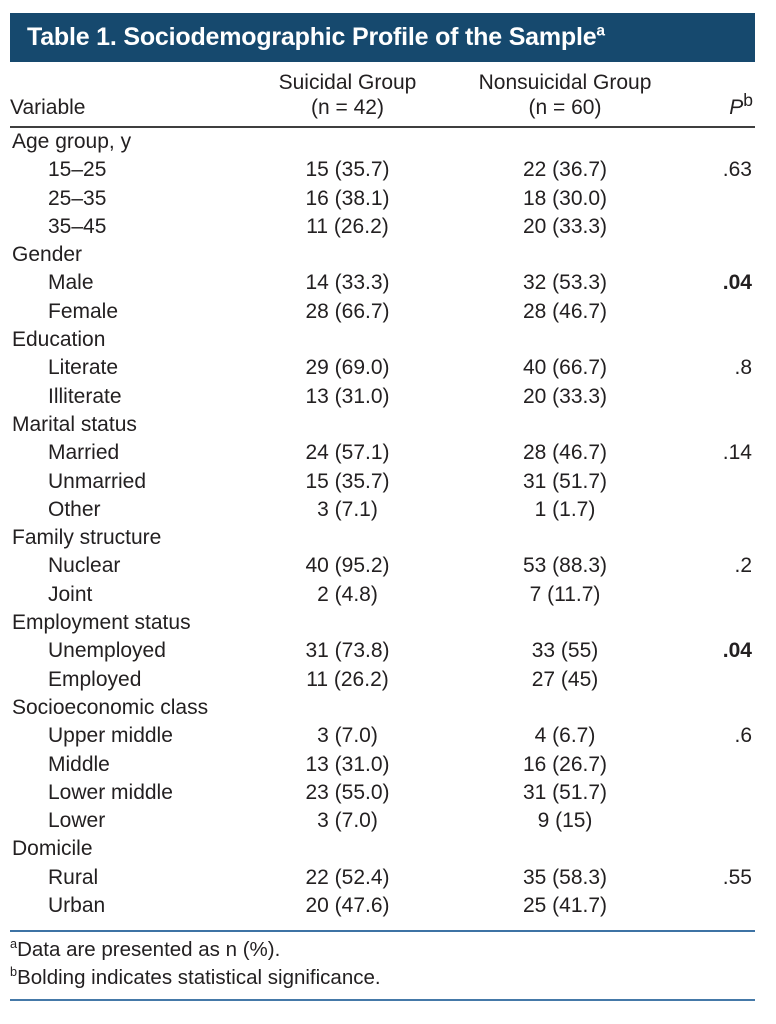  What do you see at coordinates (149, 950) in the screenshot?
I see `footnote-a-text: Data are presented as n (%).` at bounding box center [149, 950].